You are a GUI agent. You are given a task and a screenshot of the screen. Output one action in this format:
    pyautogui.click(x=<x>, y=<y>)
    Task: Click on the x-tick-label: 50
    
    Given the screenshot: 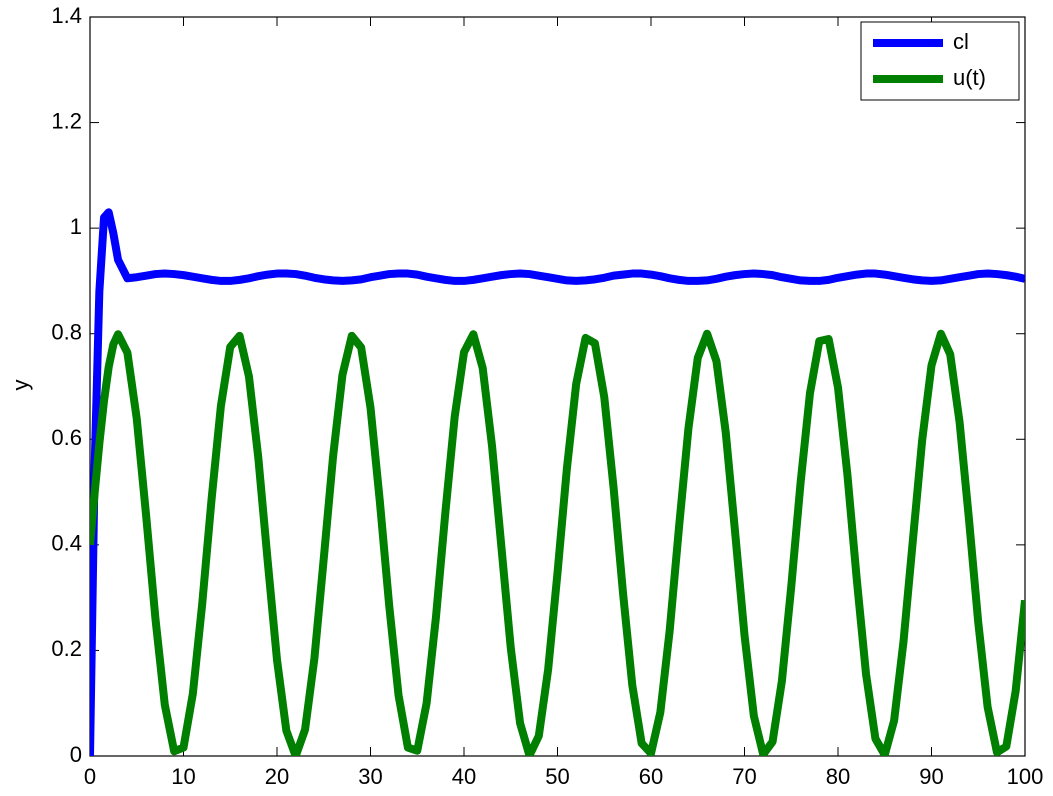 What is the action you would take?
    pyautogui.click(x=557, y=776)
    